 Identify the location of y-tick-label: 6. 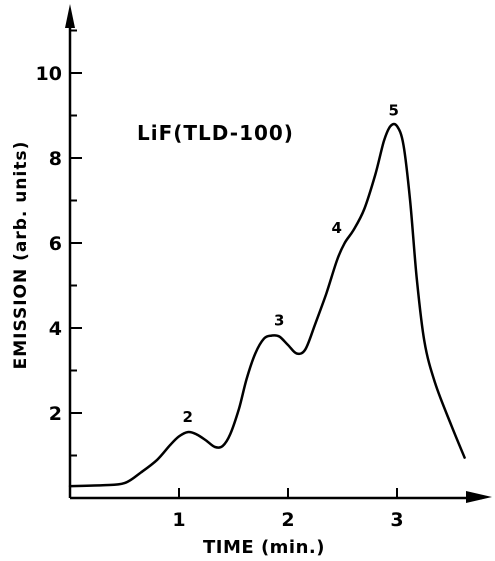
(55, 244).